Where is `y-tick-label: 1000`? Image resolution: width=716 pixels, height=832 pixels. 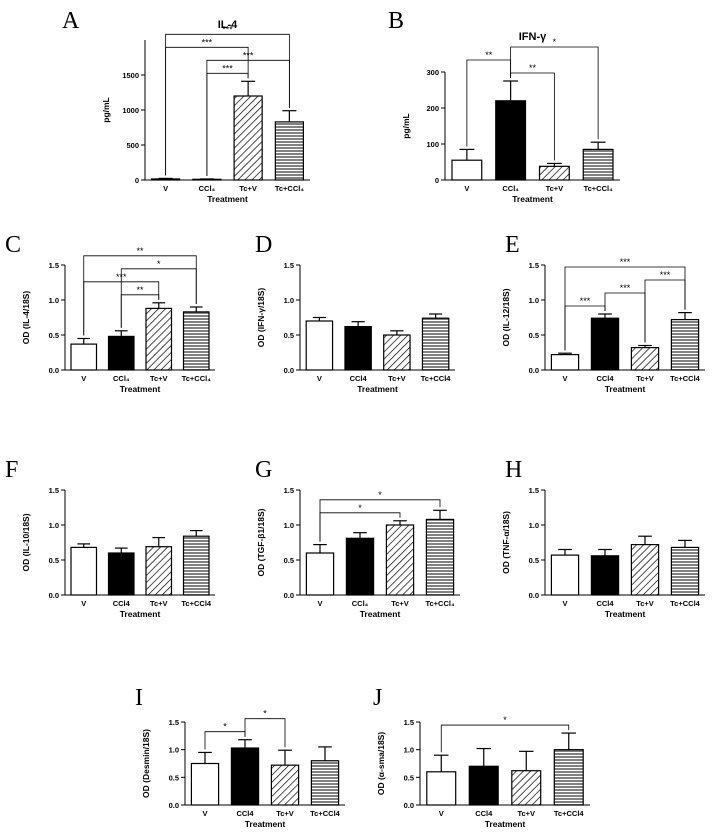
y-tick-label: 1000 is located at coordinates (130, 110).